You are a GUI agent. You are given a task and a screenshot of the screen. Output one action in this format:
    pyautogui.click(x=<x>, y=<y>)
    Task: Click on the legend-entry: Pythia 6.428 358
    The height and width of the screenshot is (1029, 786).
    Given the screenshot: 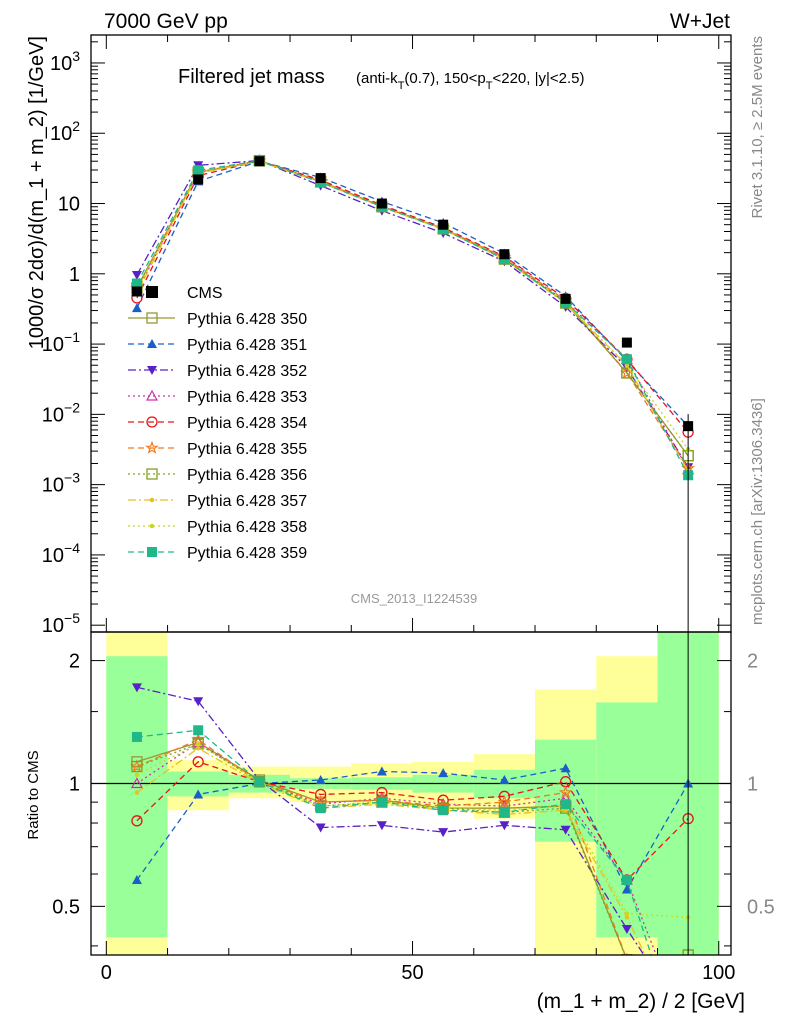 What is the action you would take?
    pyautogui.click(x=217, y=527)
    